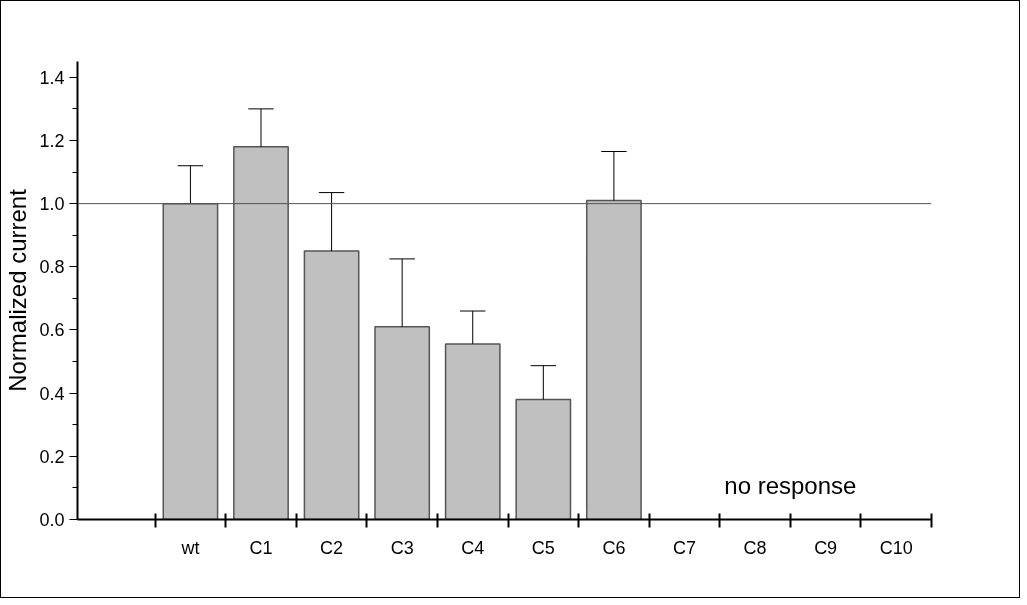 Image resolution: width=1027 pixels, height=605 pixels. I want to click on y-tick-label: 0.2, so click(52, 456).